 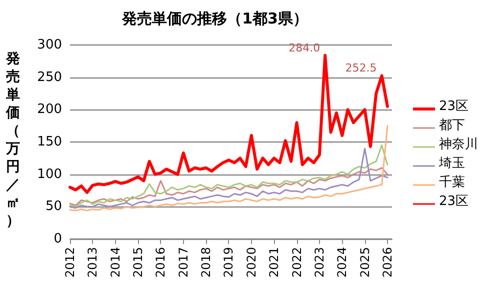 I want to click on x-tick-label: 2016, so click(x=161, y=262).